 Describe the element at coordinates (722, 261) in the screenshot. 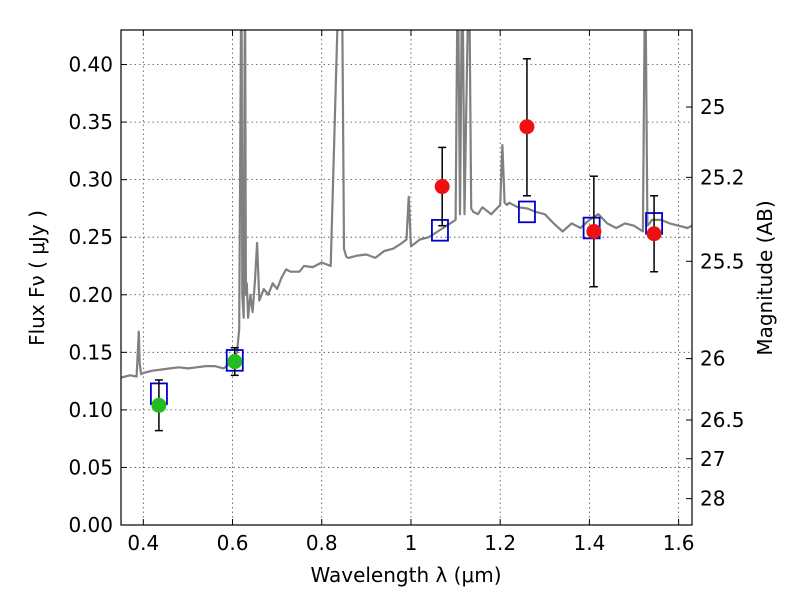

I see `y2-tick-label: 25.5` at that location.